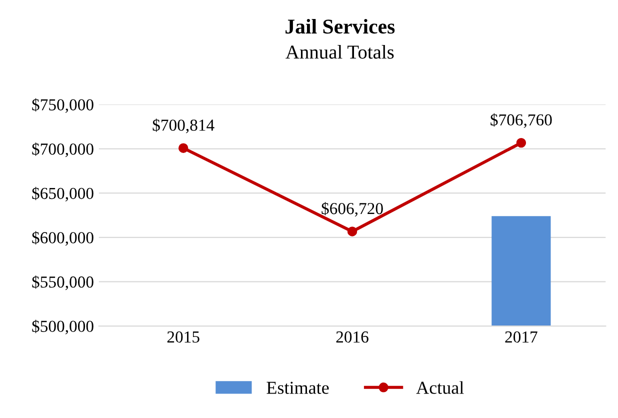  I want to click on y-tick-label: $650,000, so click(63, 194).